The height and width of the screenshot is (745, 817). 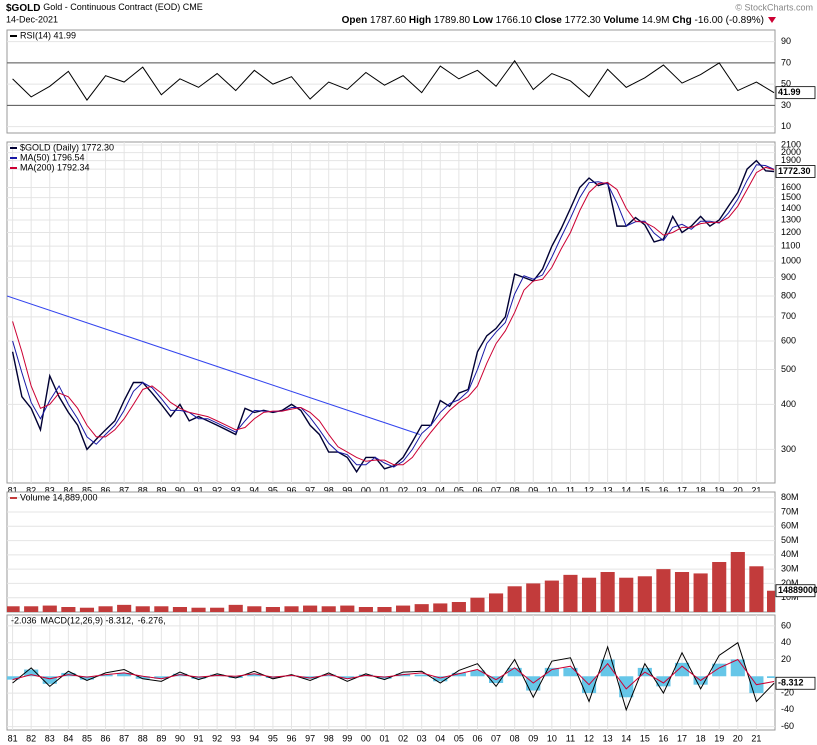 I want to click on x-tick-label: 01, so click(x=384, y=738).